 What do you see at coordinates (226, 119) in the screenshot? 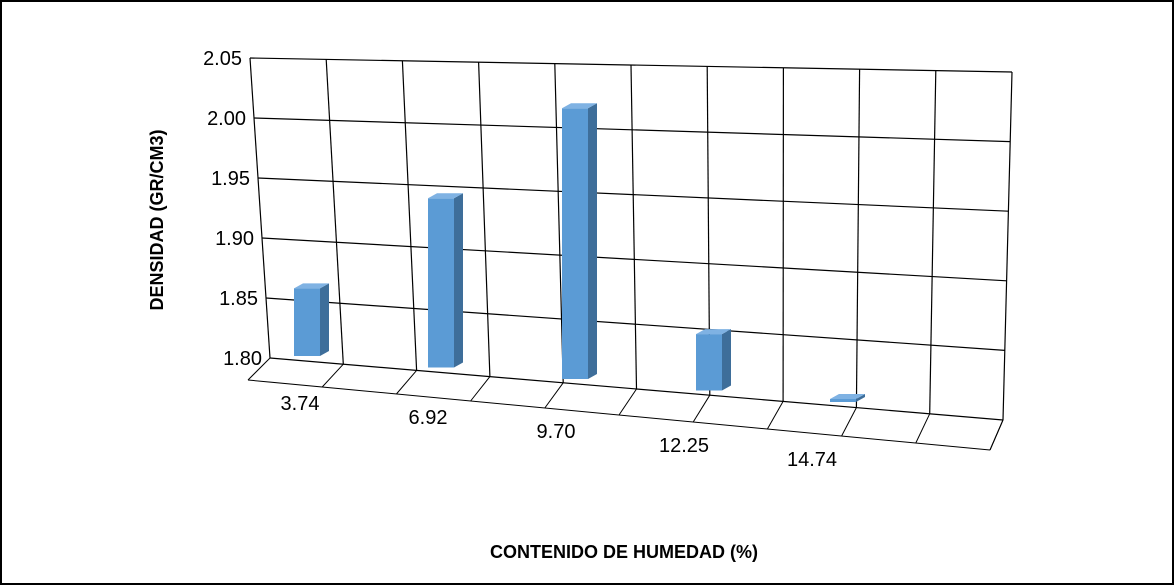
I see `y-tick-label: 2.00` at bounding box center [226, 119].